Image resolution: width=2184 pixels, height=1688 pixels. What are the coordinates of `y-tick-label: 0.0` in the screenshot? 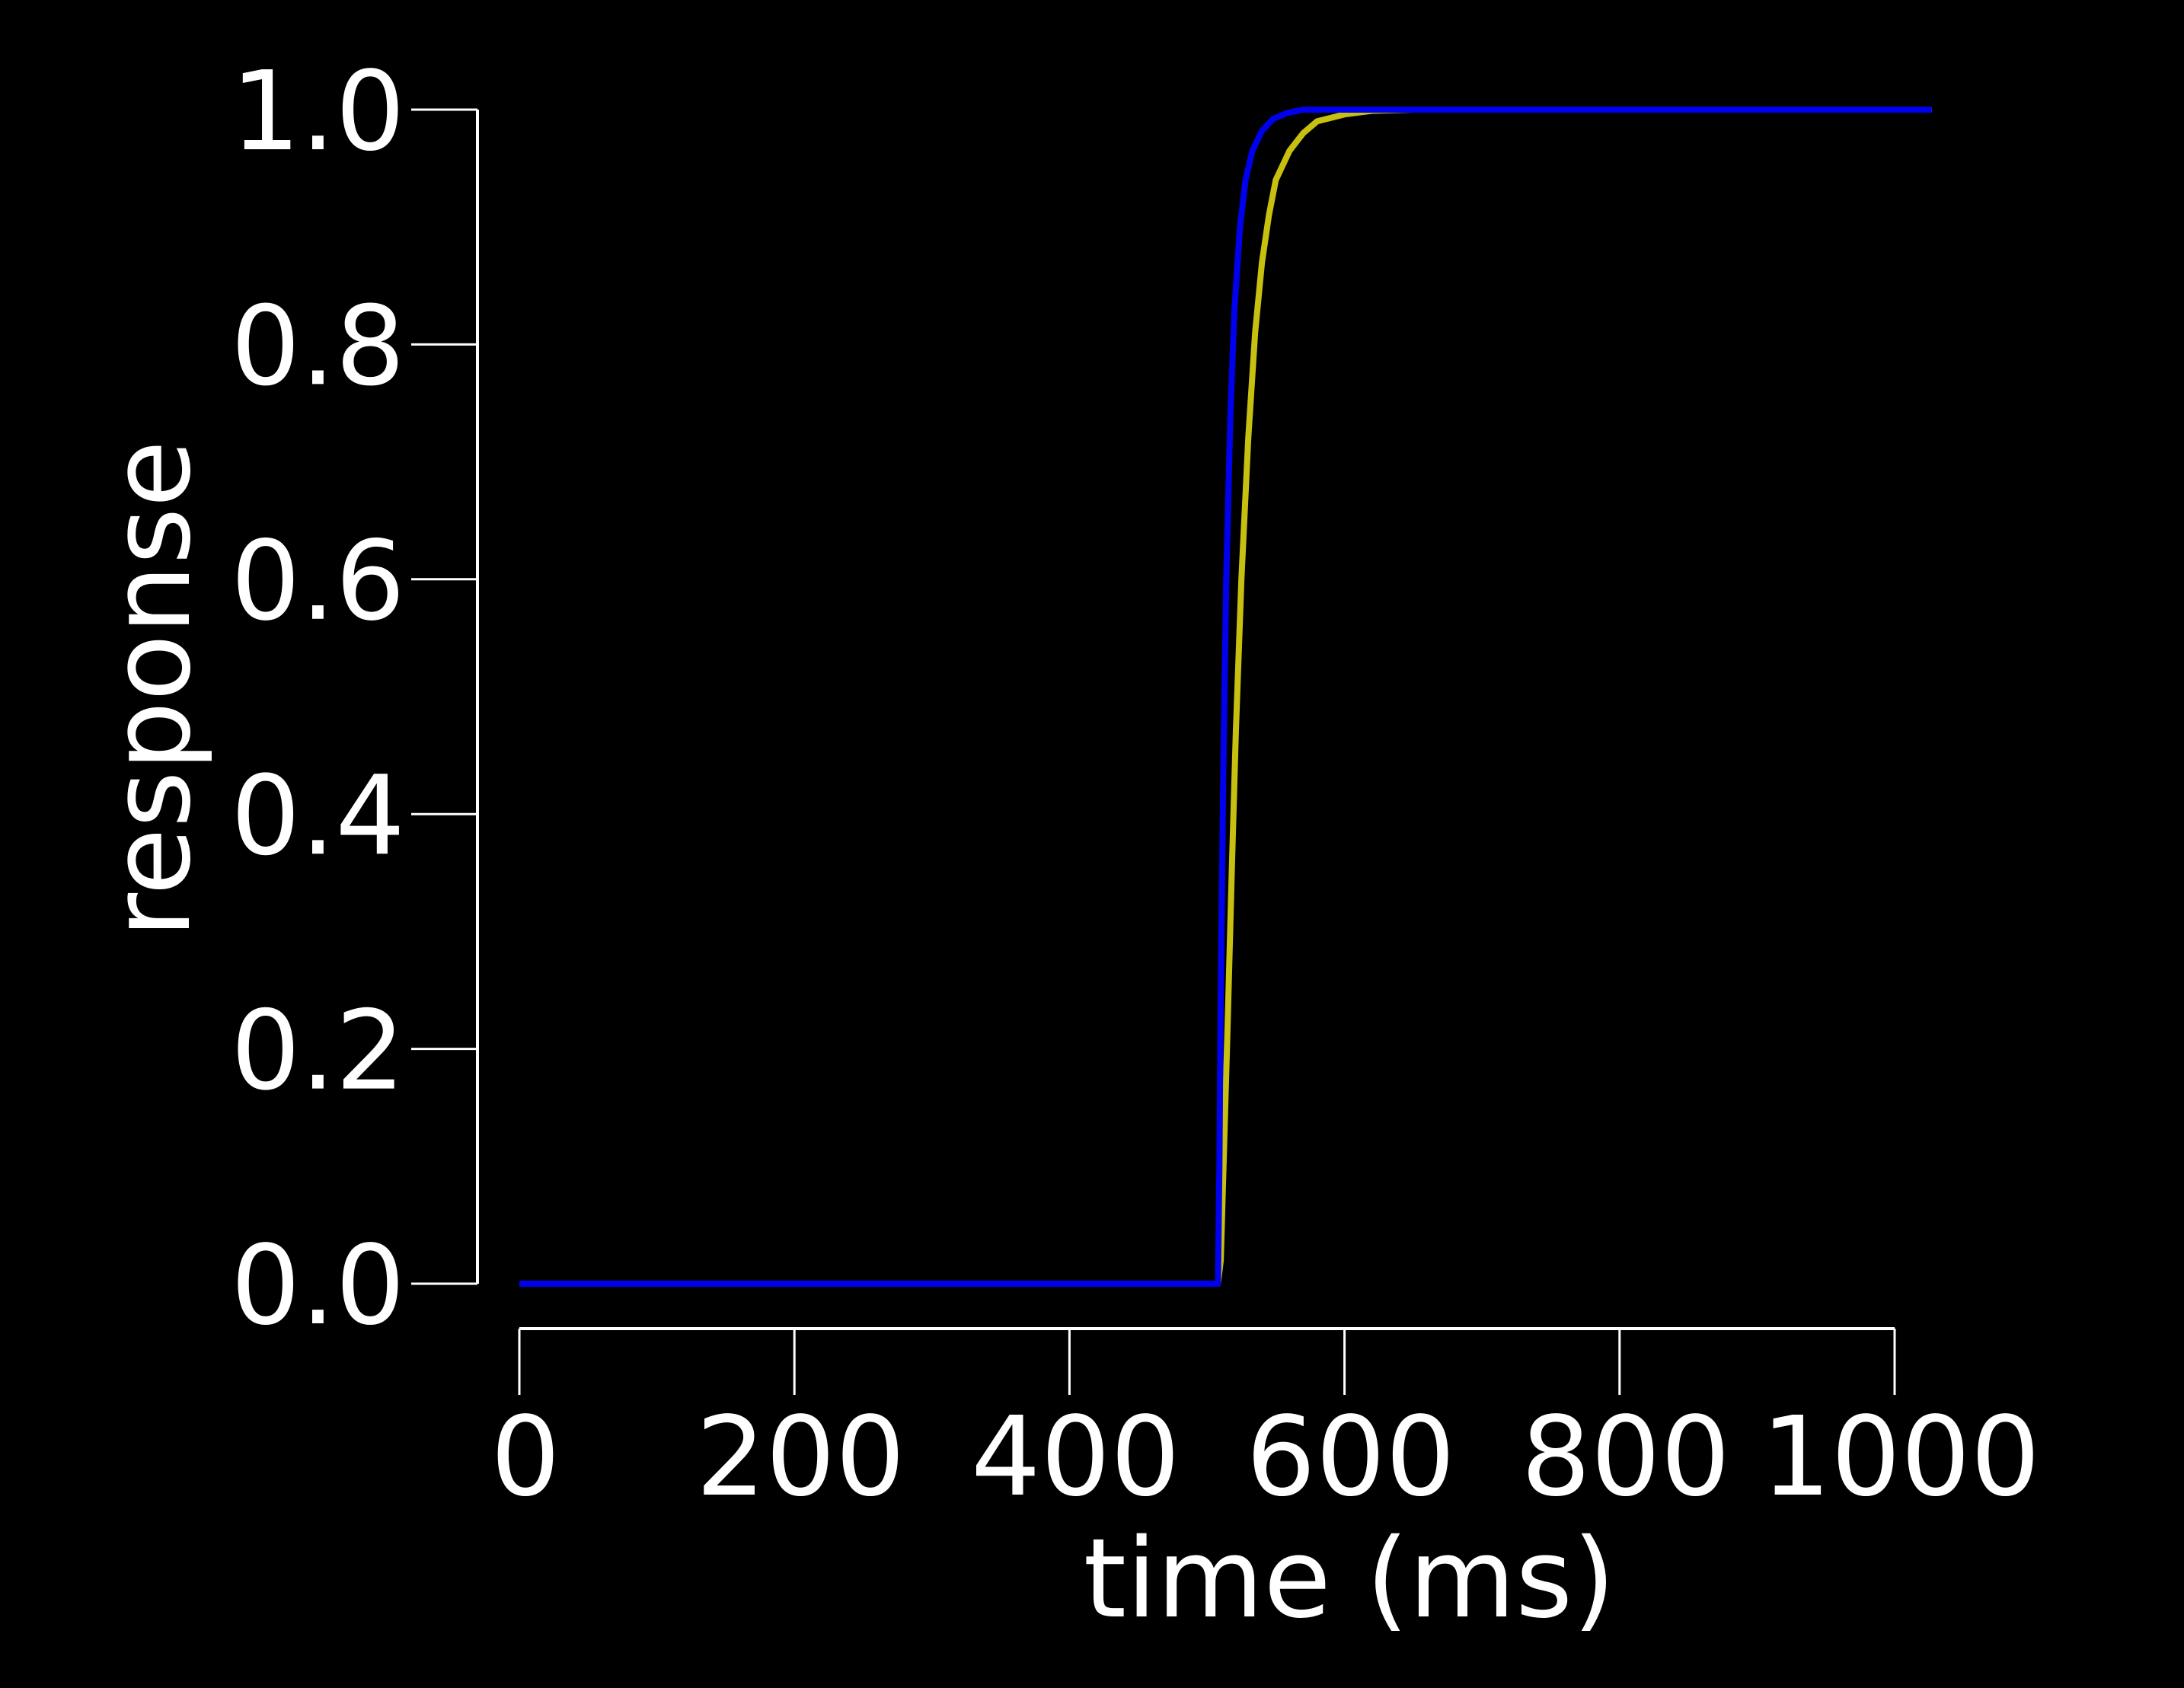 It's located at (318, 1285).